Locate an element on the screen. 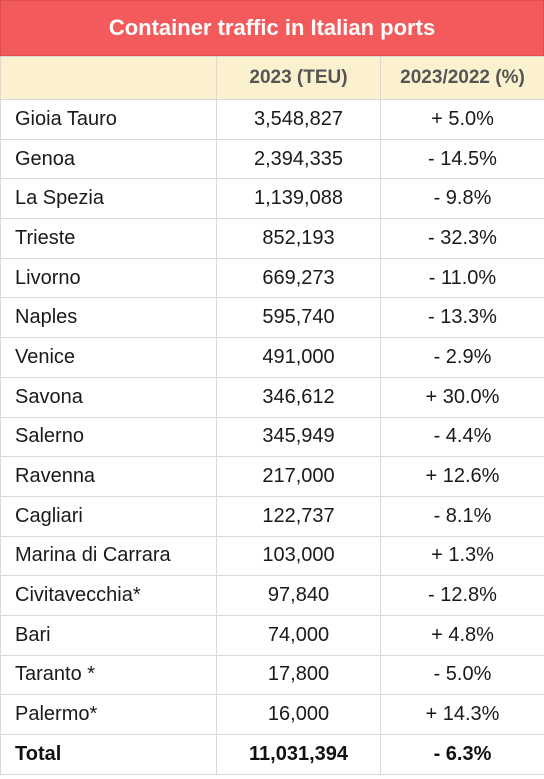 The image size is (544, 779). port-name-cell: Taranto * is located at coordinates (108, 675).